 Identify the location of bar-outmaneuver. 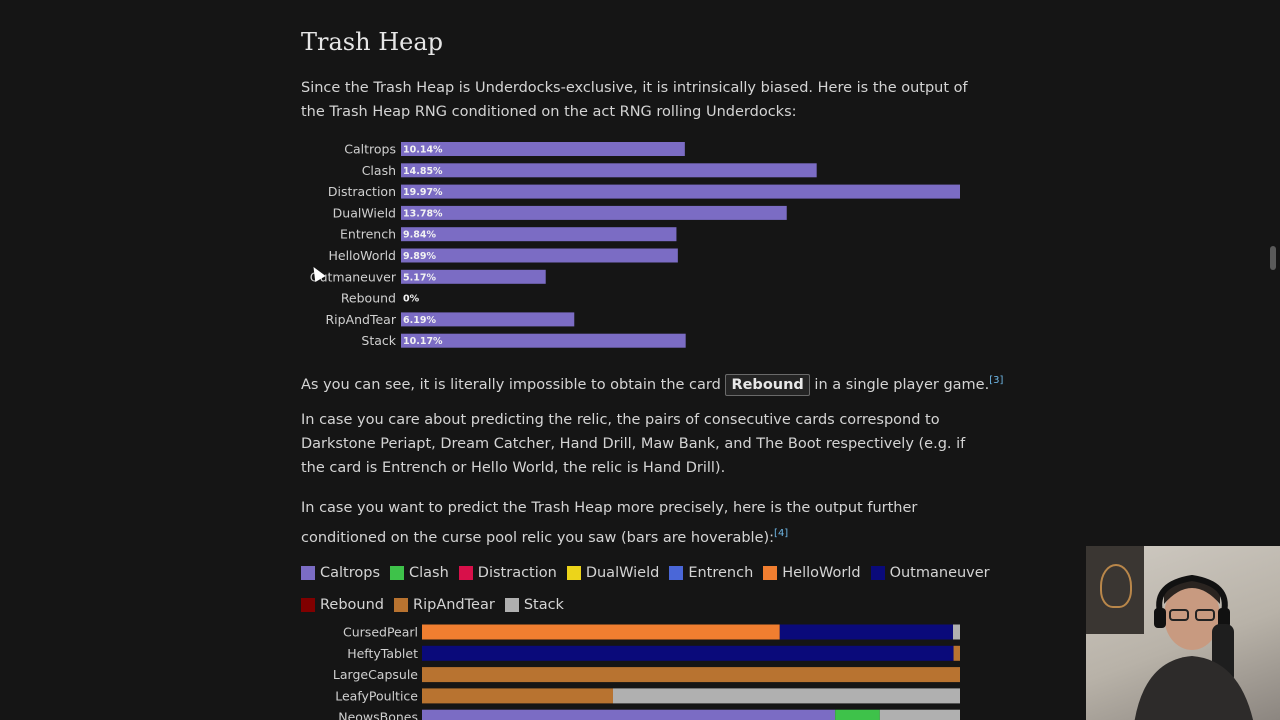
(473, 276).